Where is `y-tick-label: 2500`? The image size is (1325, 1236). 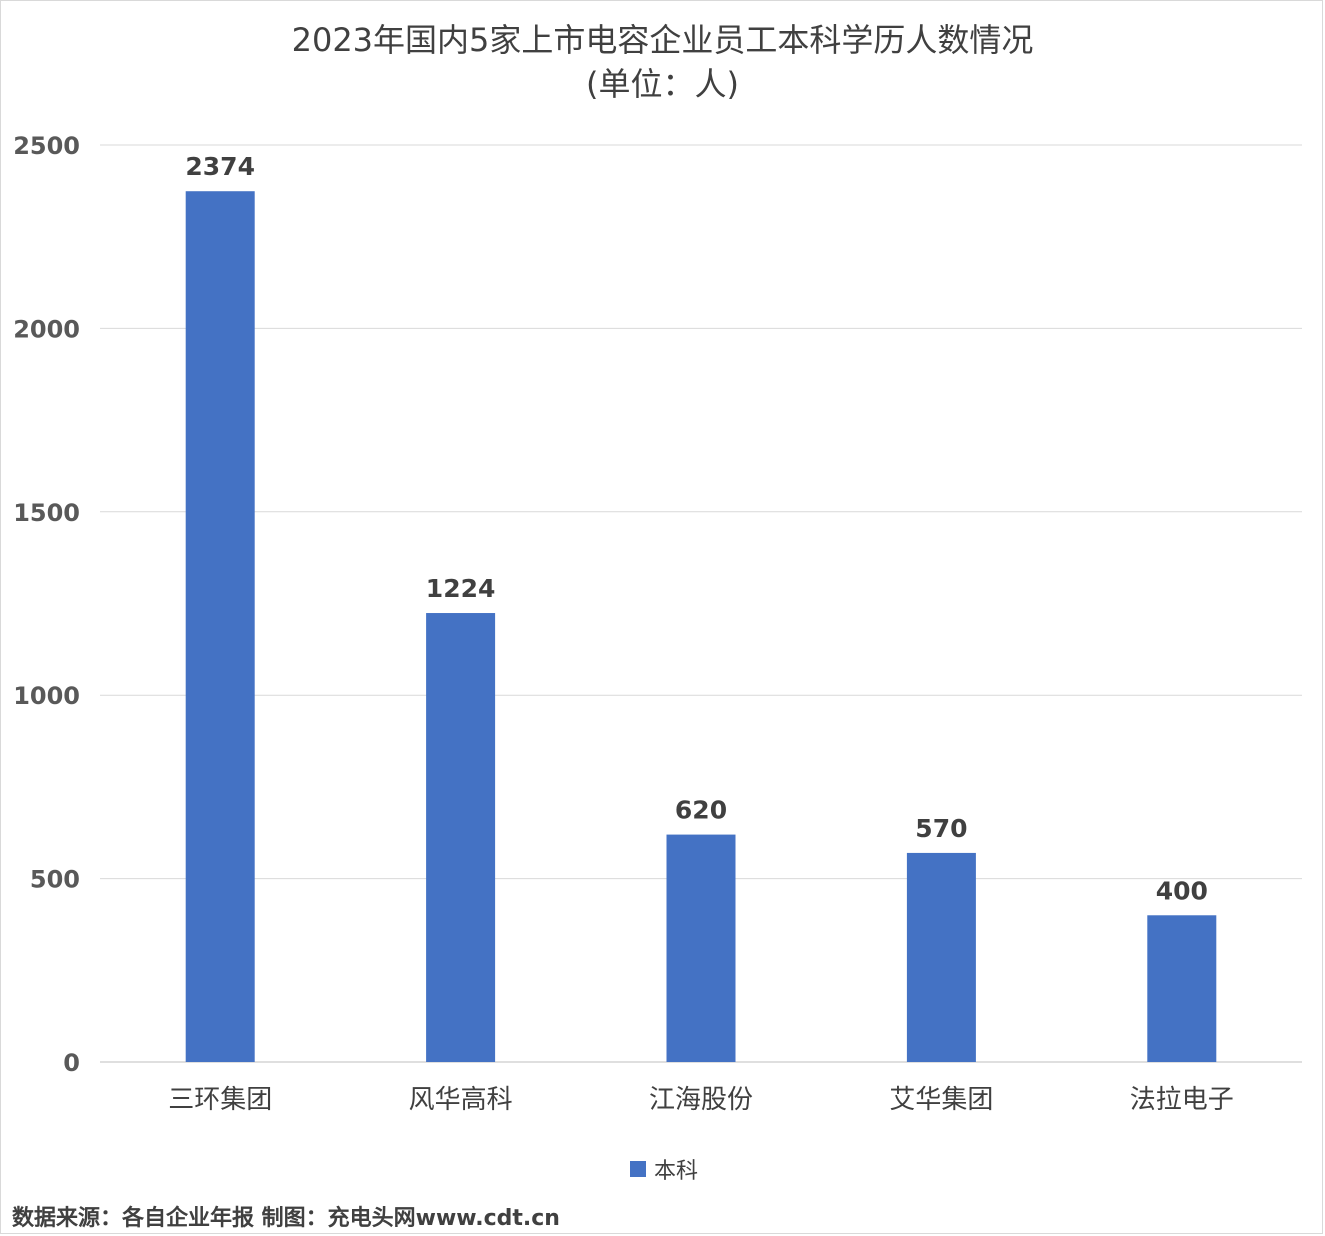
y-tick-label: 2500 is located at coordinates (46, 146).